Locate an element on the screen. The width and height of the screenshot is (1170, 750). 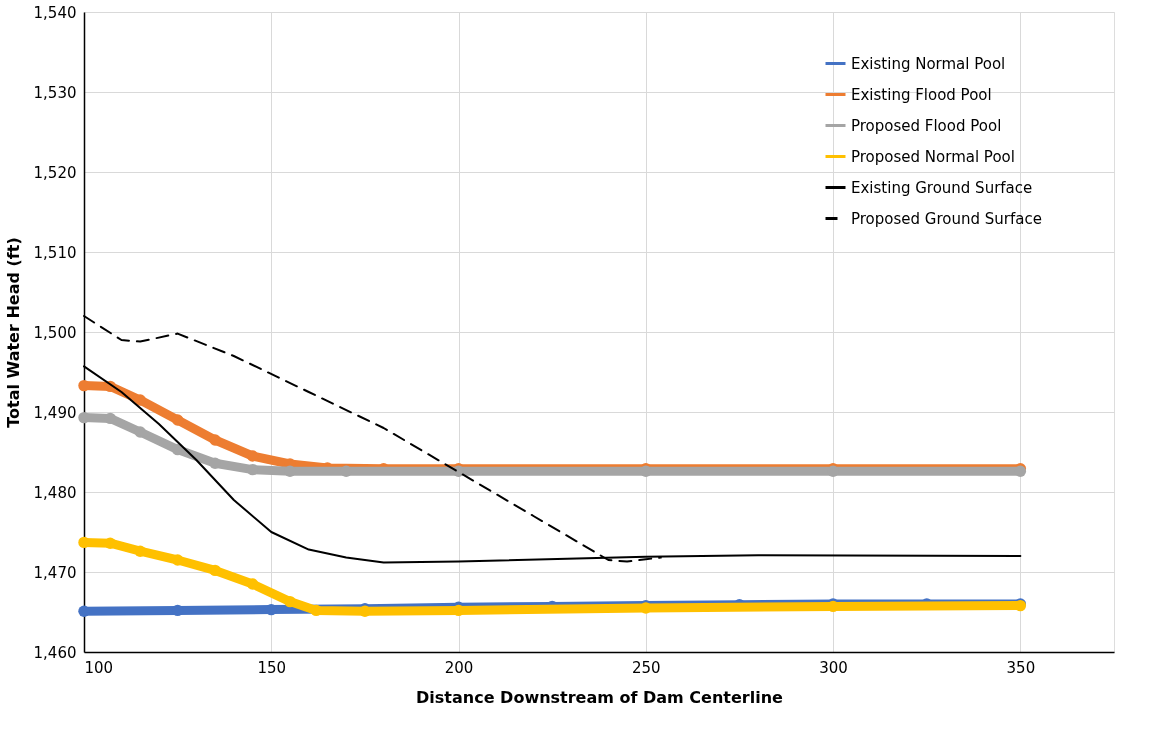
x-tick-label: 200 is located at coordinates (459, 667).